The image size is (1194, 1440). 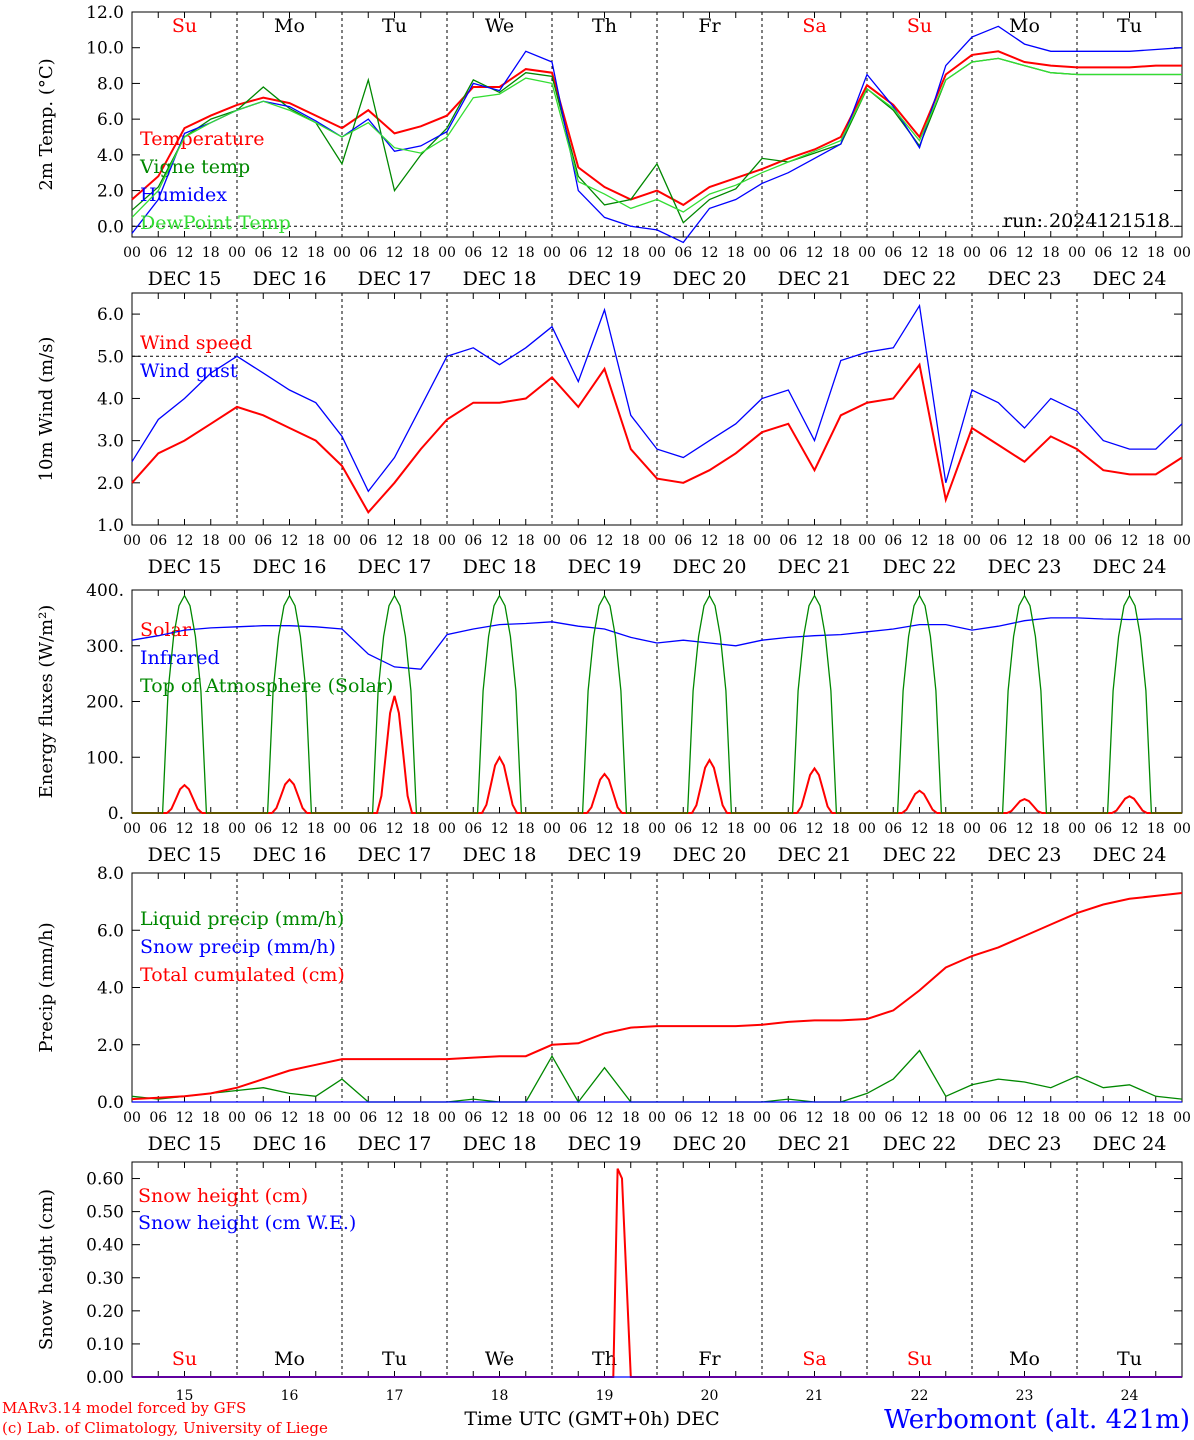 What do you see at coordinates (709, 26) in the screenshot?
I see `weekday-label: Fr` at bounding box center [709, 26].